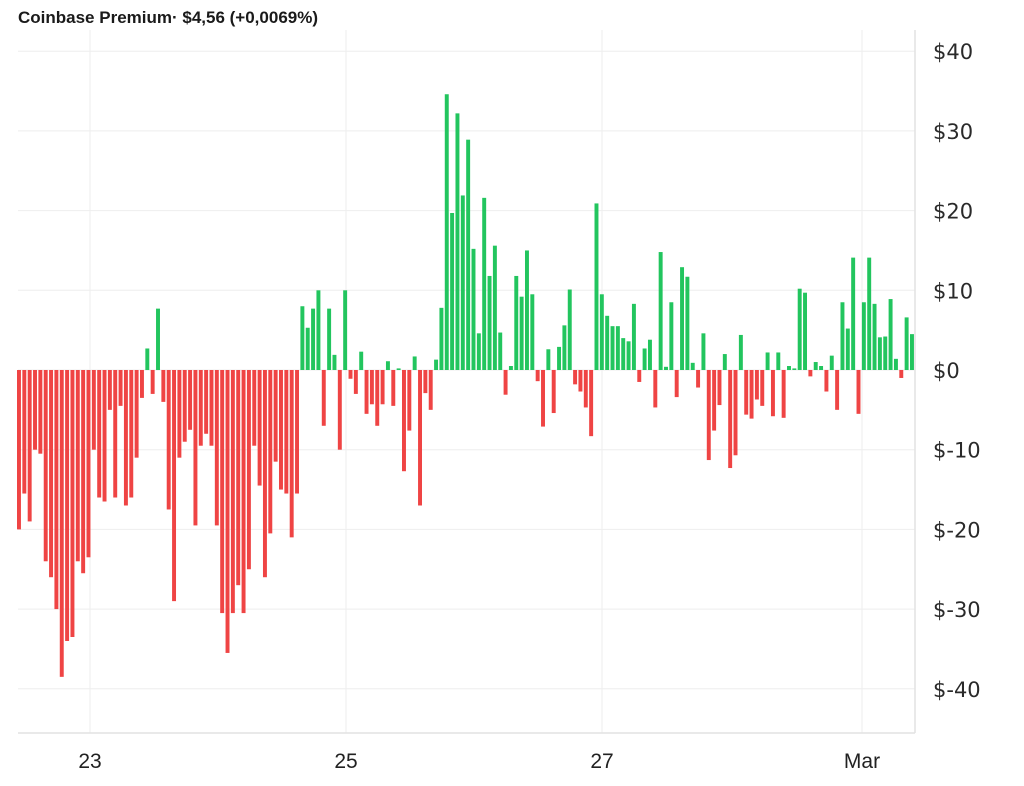 The height and width of the screenshot is (786, 1024). What do you see at coordinates (957, 530) in the screenshot?
I see `y-tick-label: $-20` at bounding box center [957, 530].